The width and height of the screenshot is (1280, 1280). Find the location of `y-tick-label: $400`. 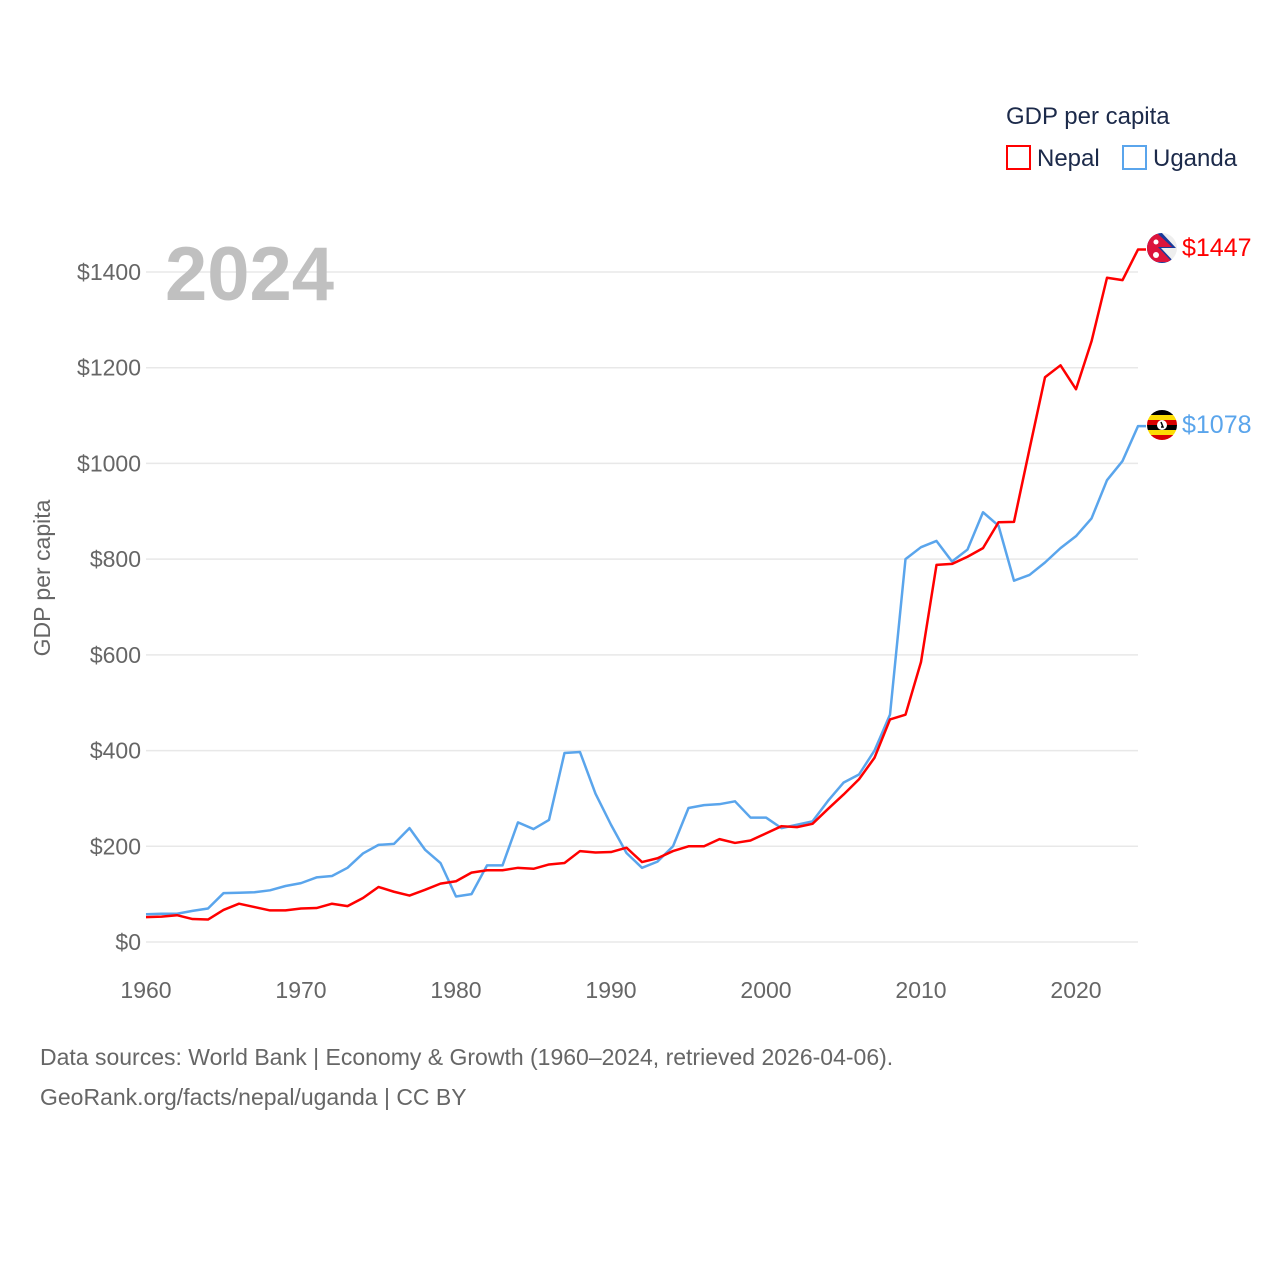

y-tick-label: $400 is located at coordinates (115, 751).